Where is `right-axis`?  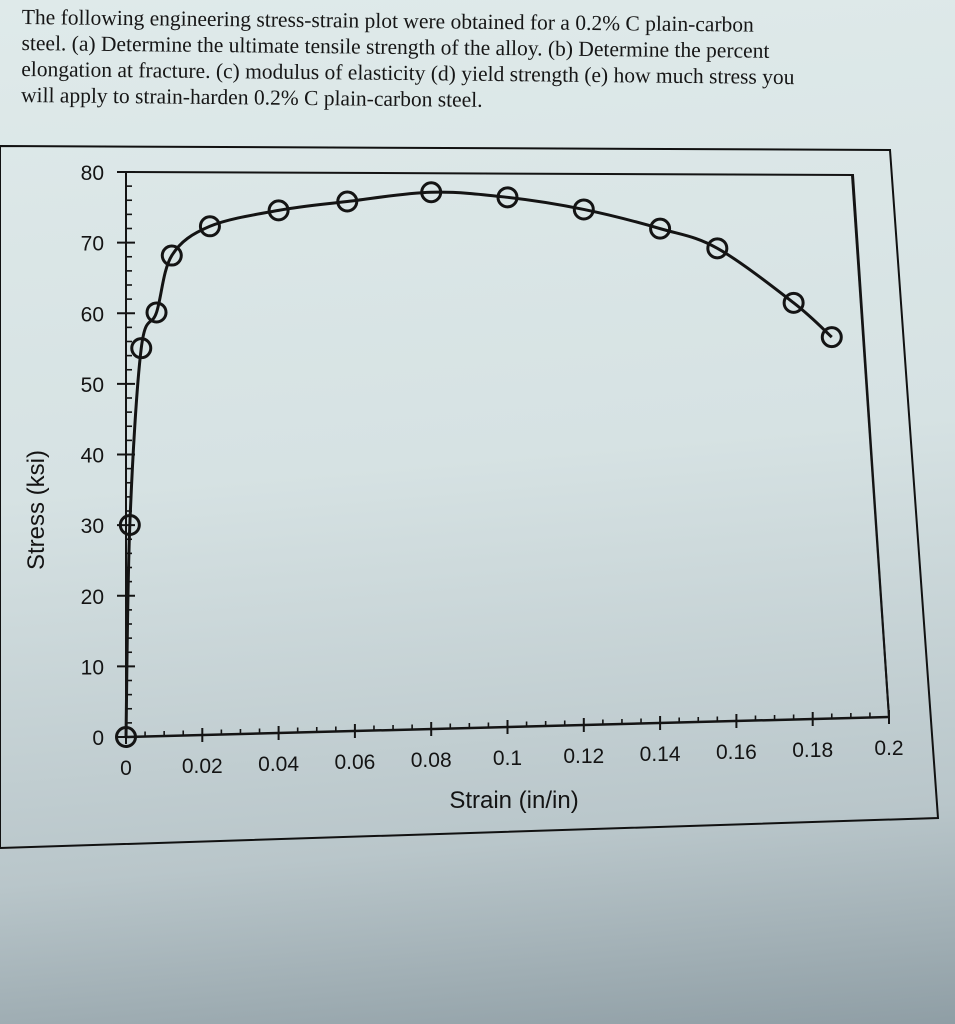 right-axis is located at coordinates (870, 446).